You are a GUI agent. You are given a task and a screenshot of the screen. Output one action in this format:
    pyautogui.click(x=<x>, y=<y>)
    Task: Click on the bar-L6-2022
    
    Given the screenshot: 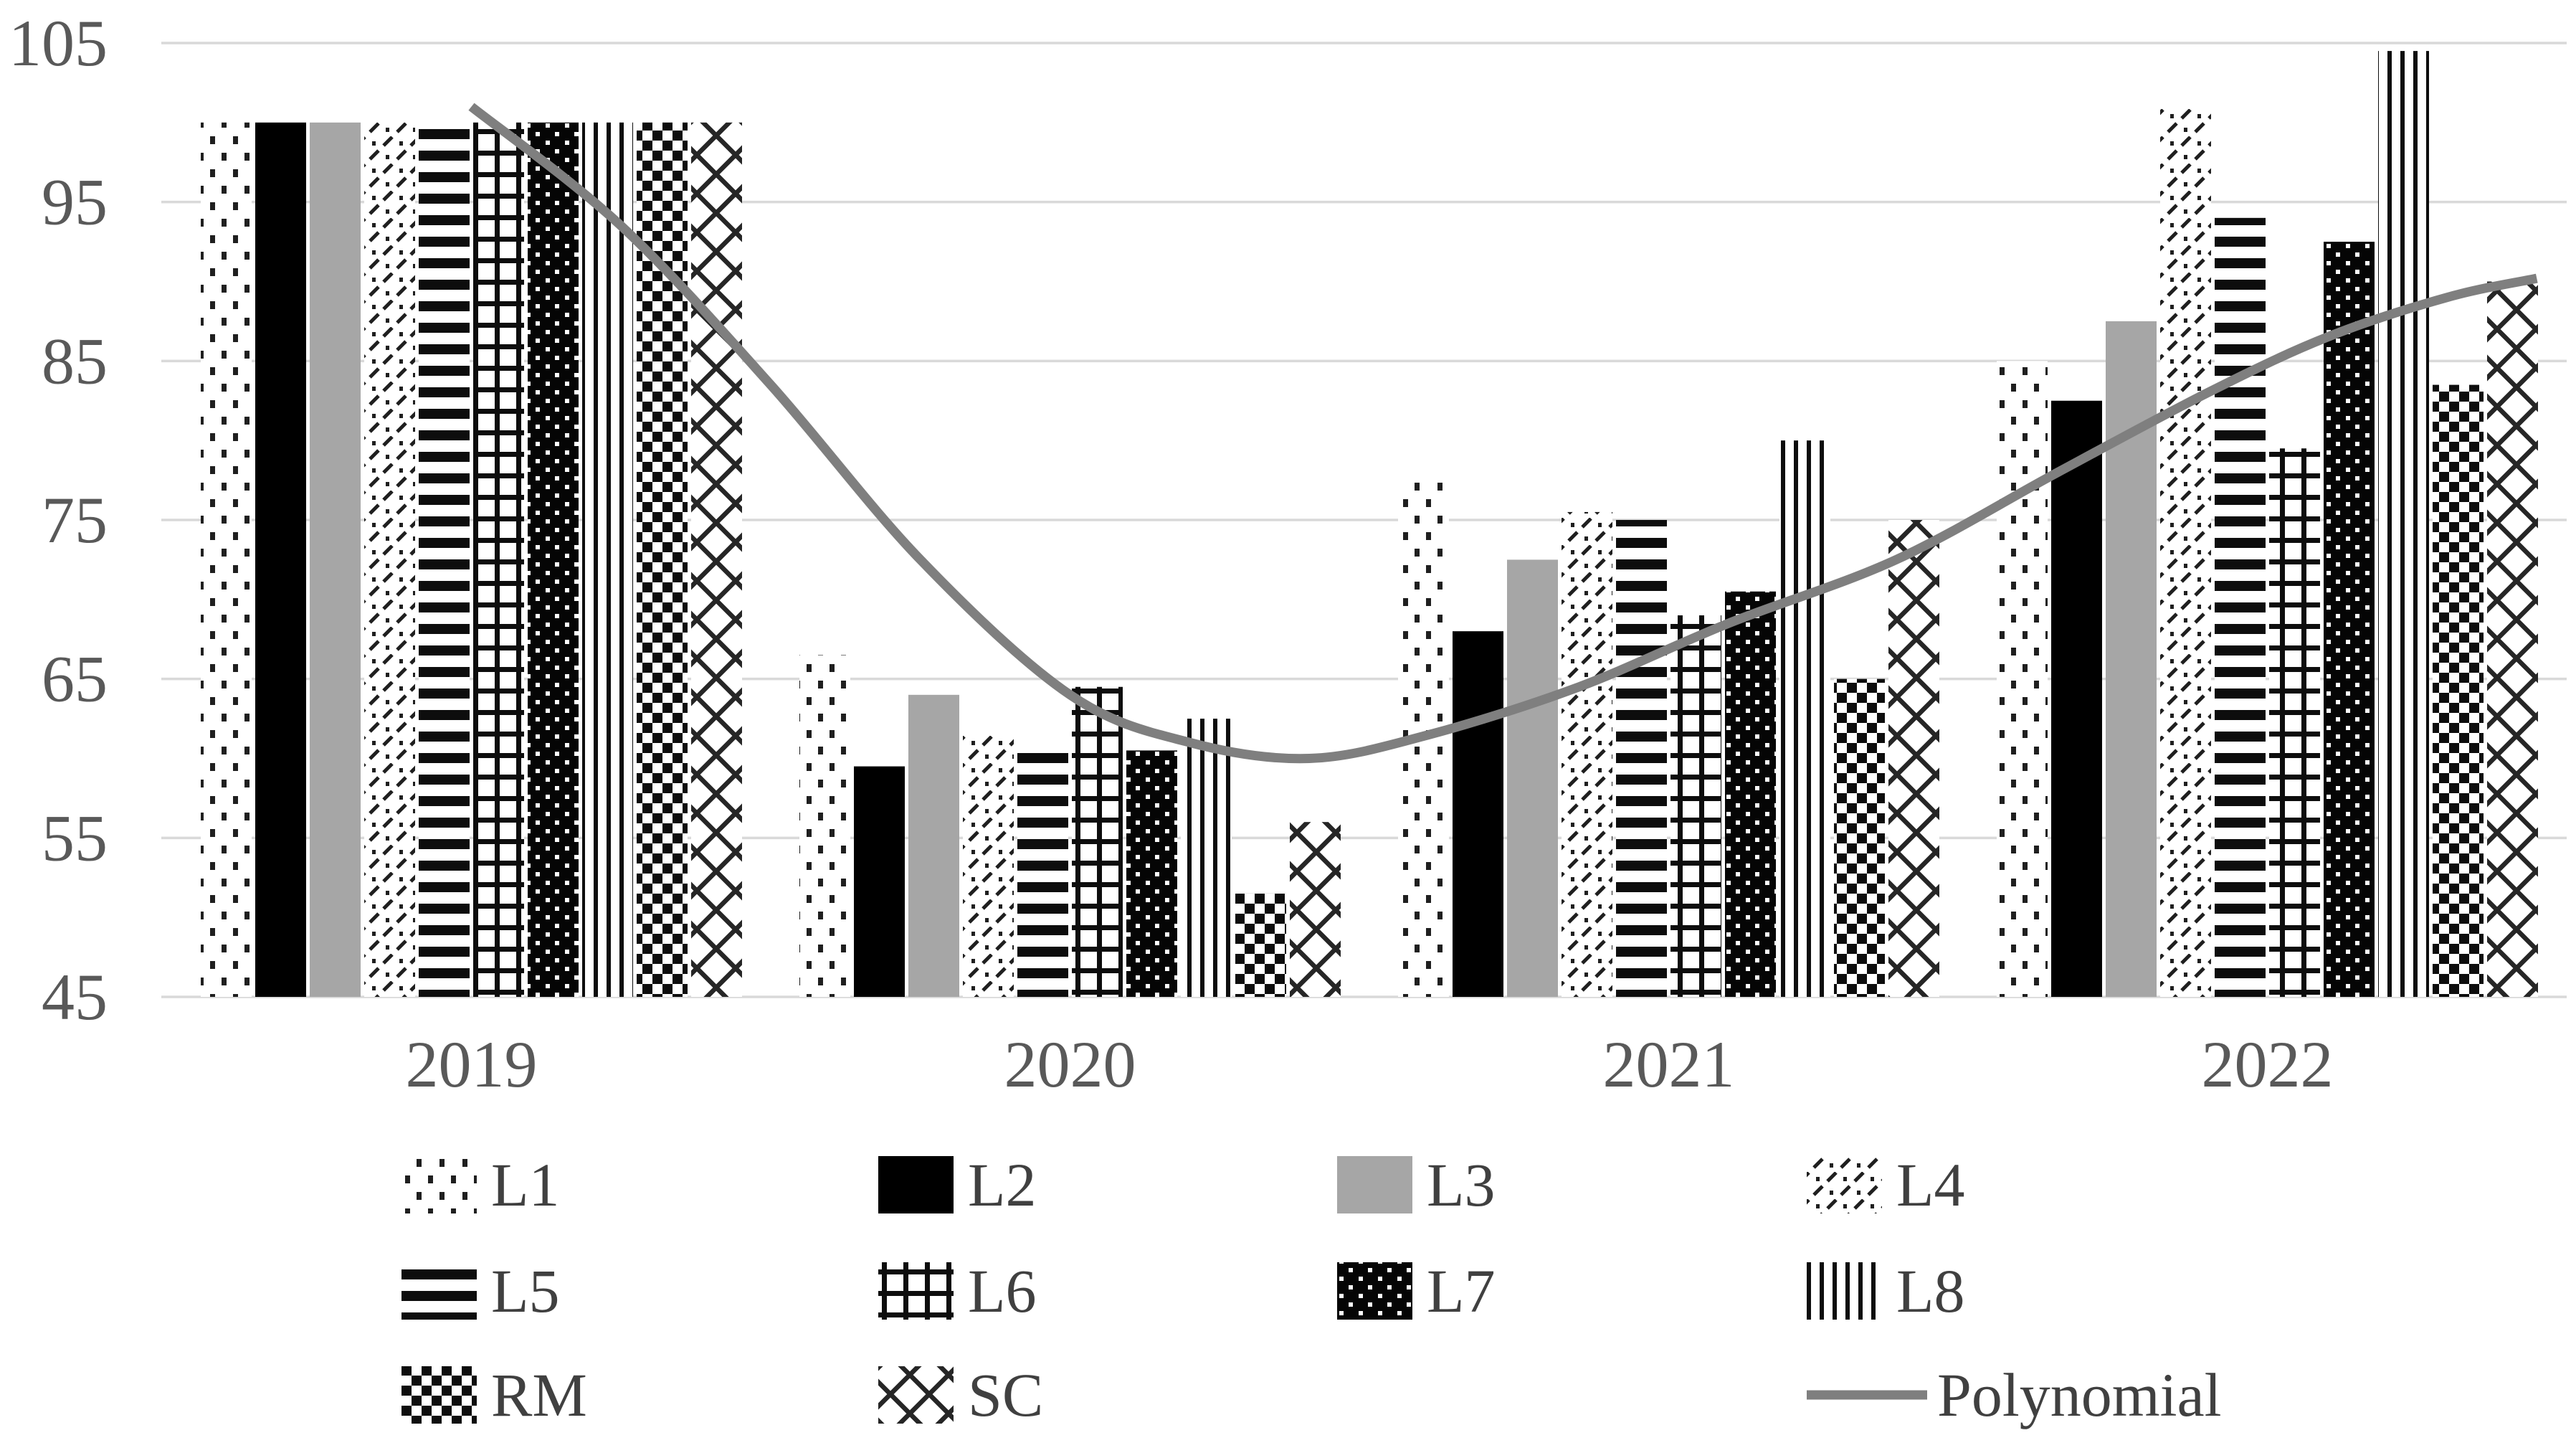 What is the action you would take?
    pyautogui.click(x=2294, y=722)
    